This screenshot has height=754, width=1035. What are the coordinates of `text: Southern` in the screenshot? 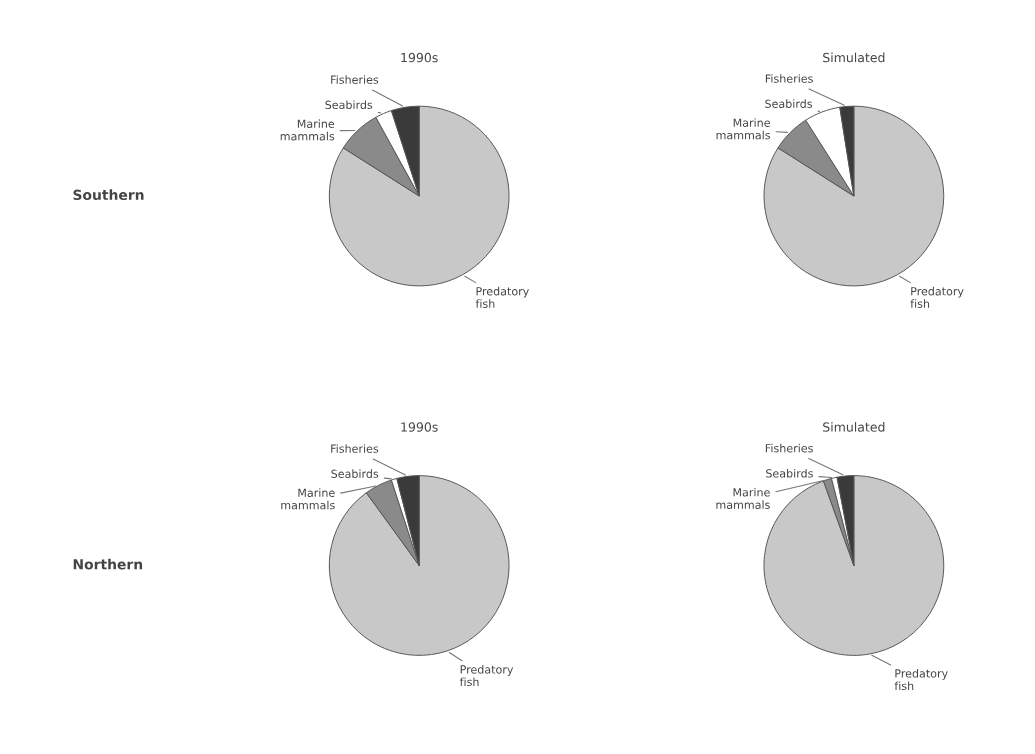 It's located at (108, 195).